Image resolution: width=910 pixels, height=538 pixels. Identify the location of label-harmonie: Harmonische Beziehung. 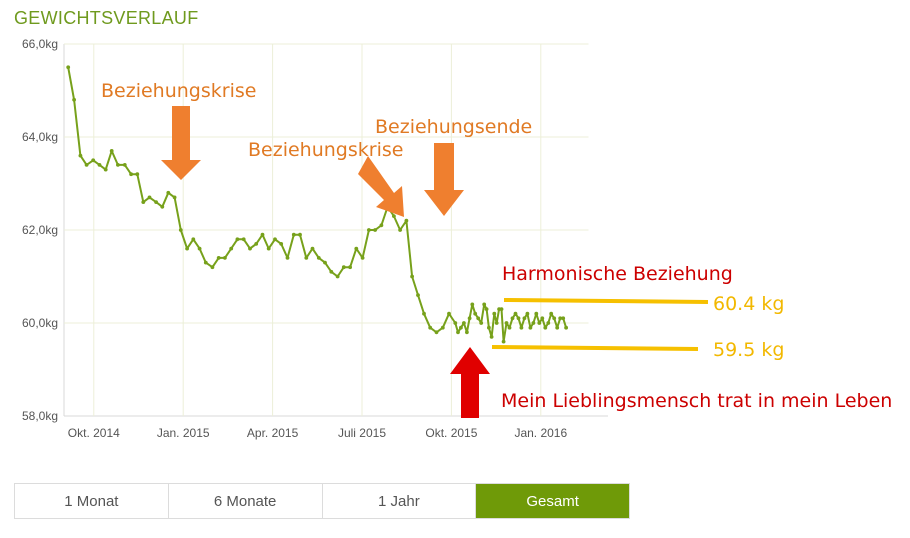
(617, 274).